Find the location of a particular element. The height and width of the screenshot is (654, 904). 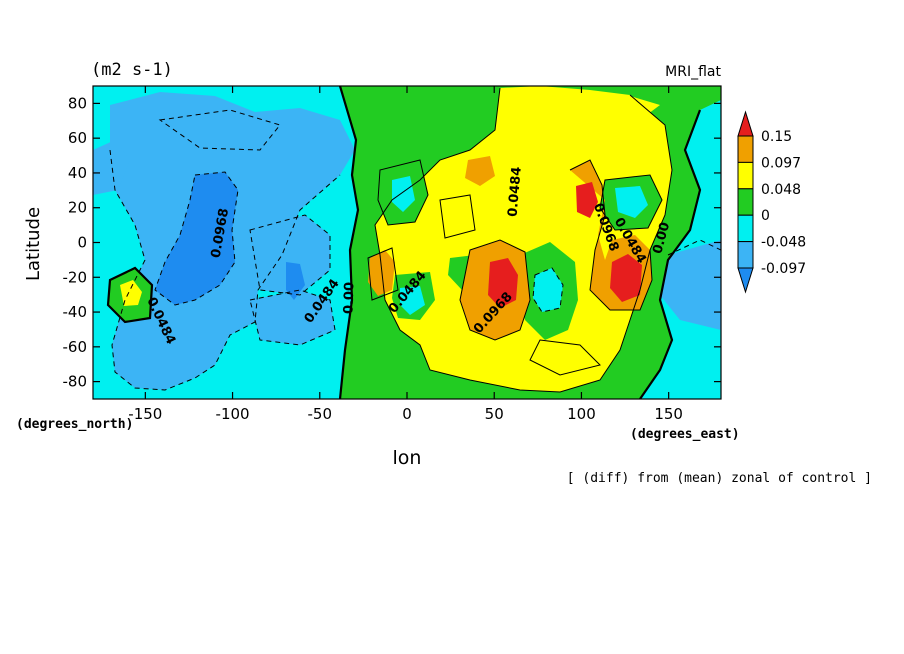

y-tick-label: -40 is located at coordinates (75, 312).